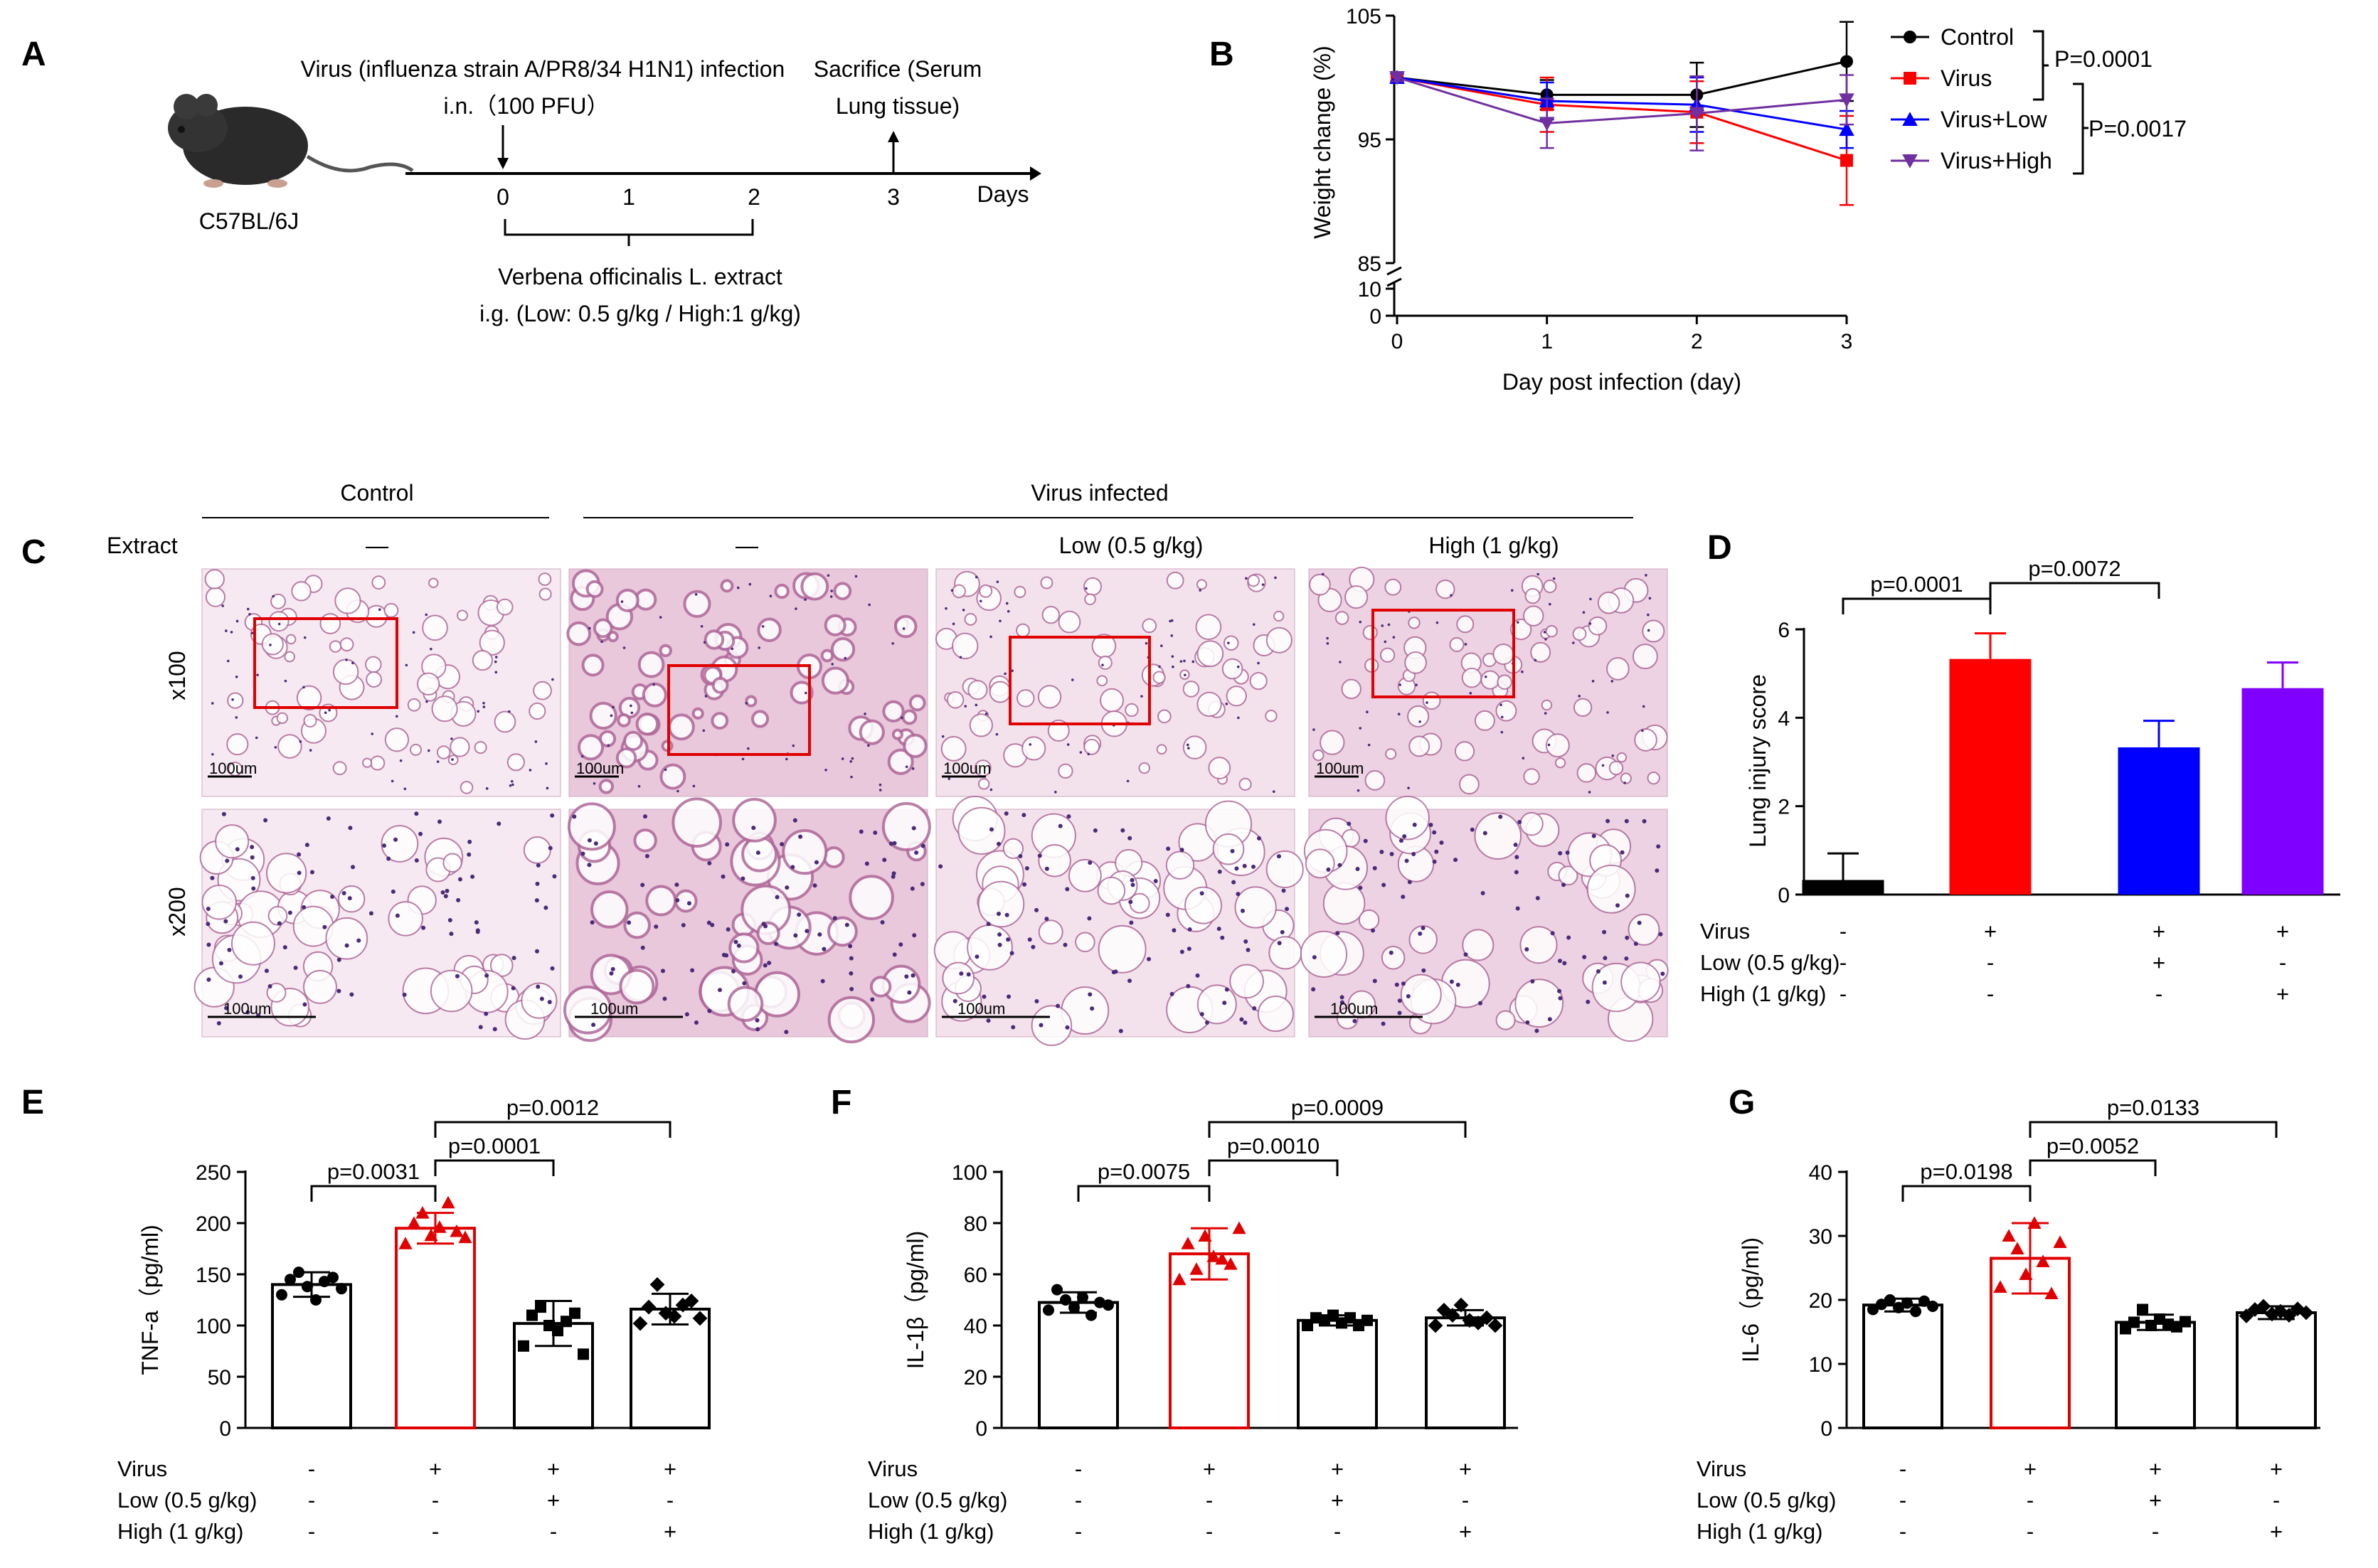  I want to click on y-tick-label: 95, so click(1370, 140).